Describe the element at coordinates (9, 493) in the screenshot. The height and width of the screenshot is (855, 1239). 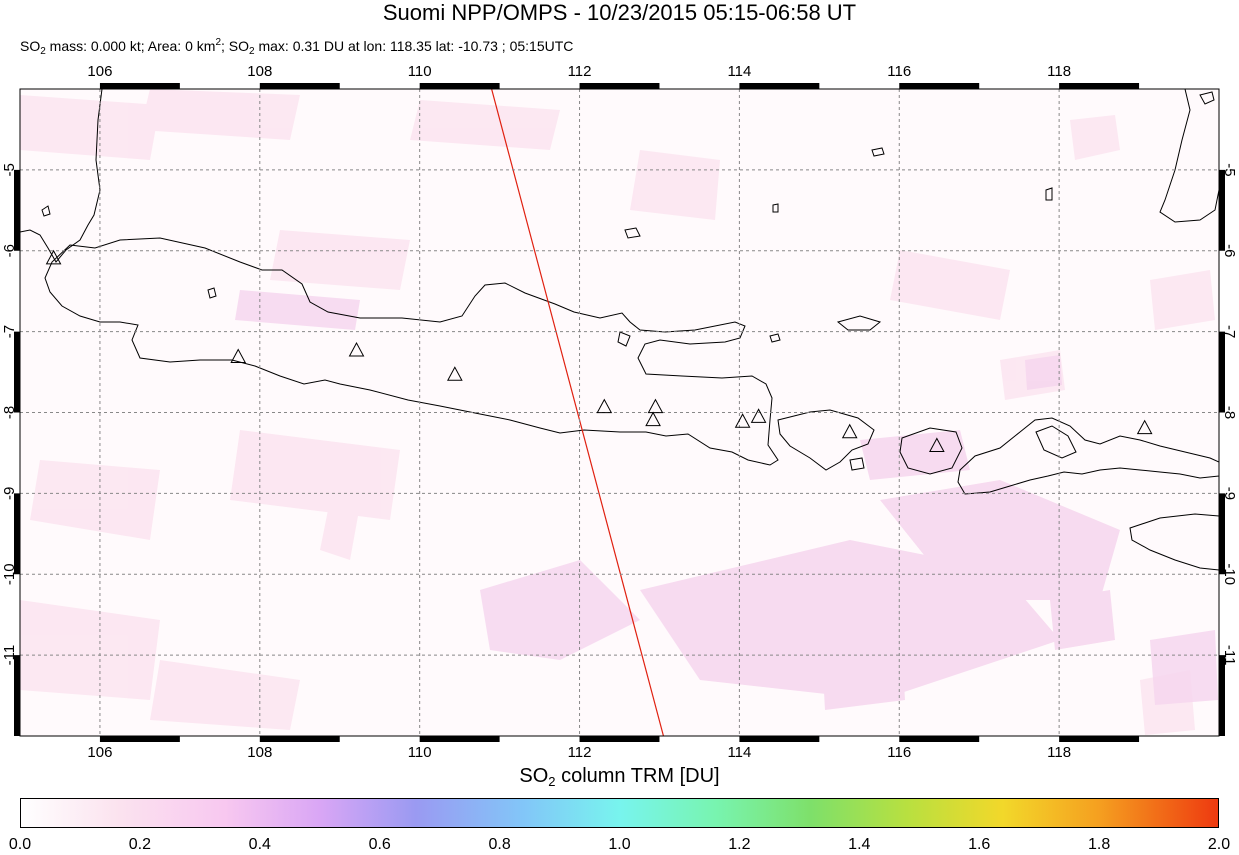
I see `lat-label-left: -9` at that location.